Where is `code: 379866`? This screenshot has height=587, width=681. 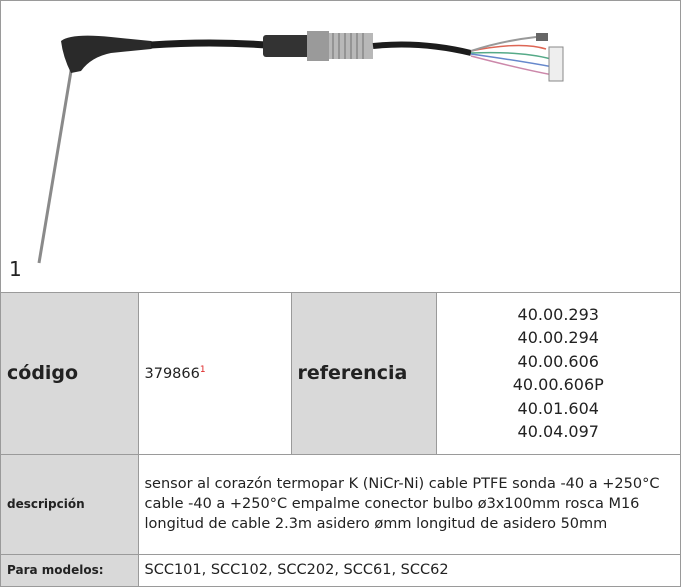 code: 379866 is located at coordinates (172, 373).